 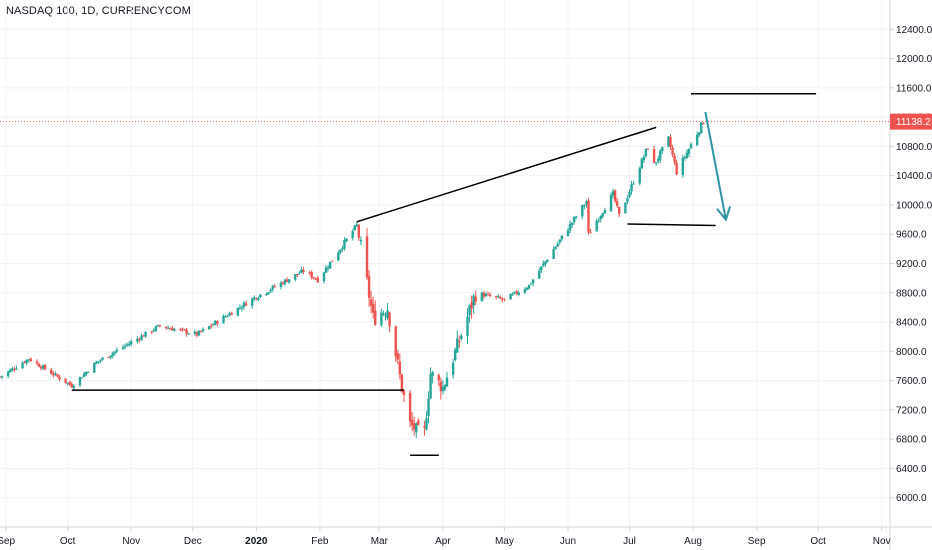 I want to click on x-tick-label: Jul, so click(x=629, y=541).